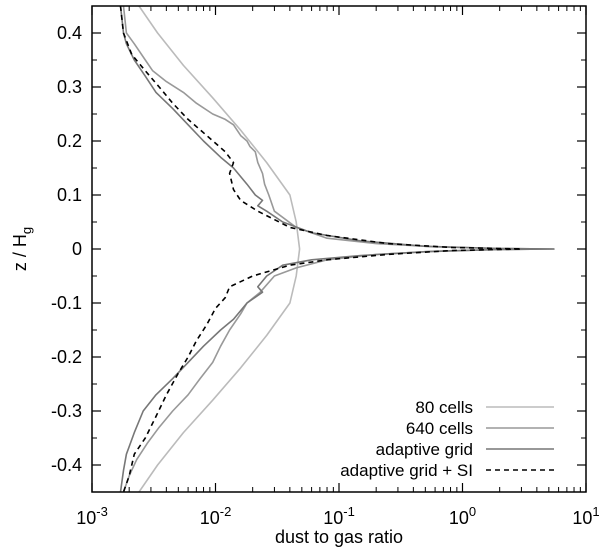  Describe the element at coordinates (406, 470) in the screenshot. I see `legend-label: adaptive grid + SI` at that location.